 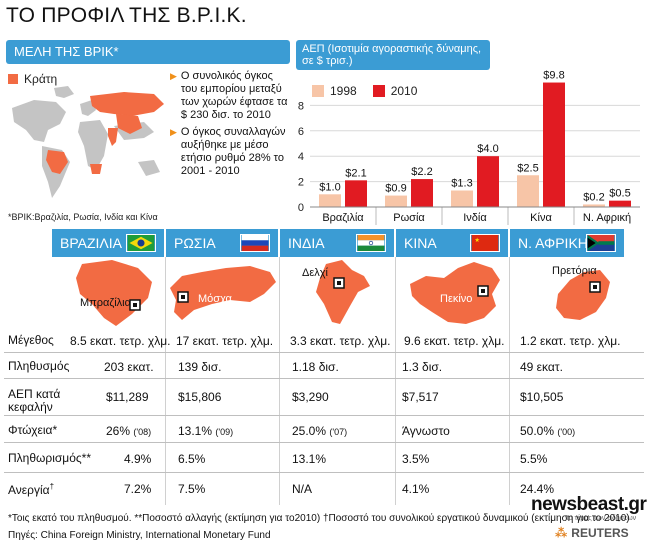 I want to click on states-legend-label: Κράτη, so click(x=41, y=79).